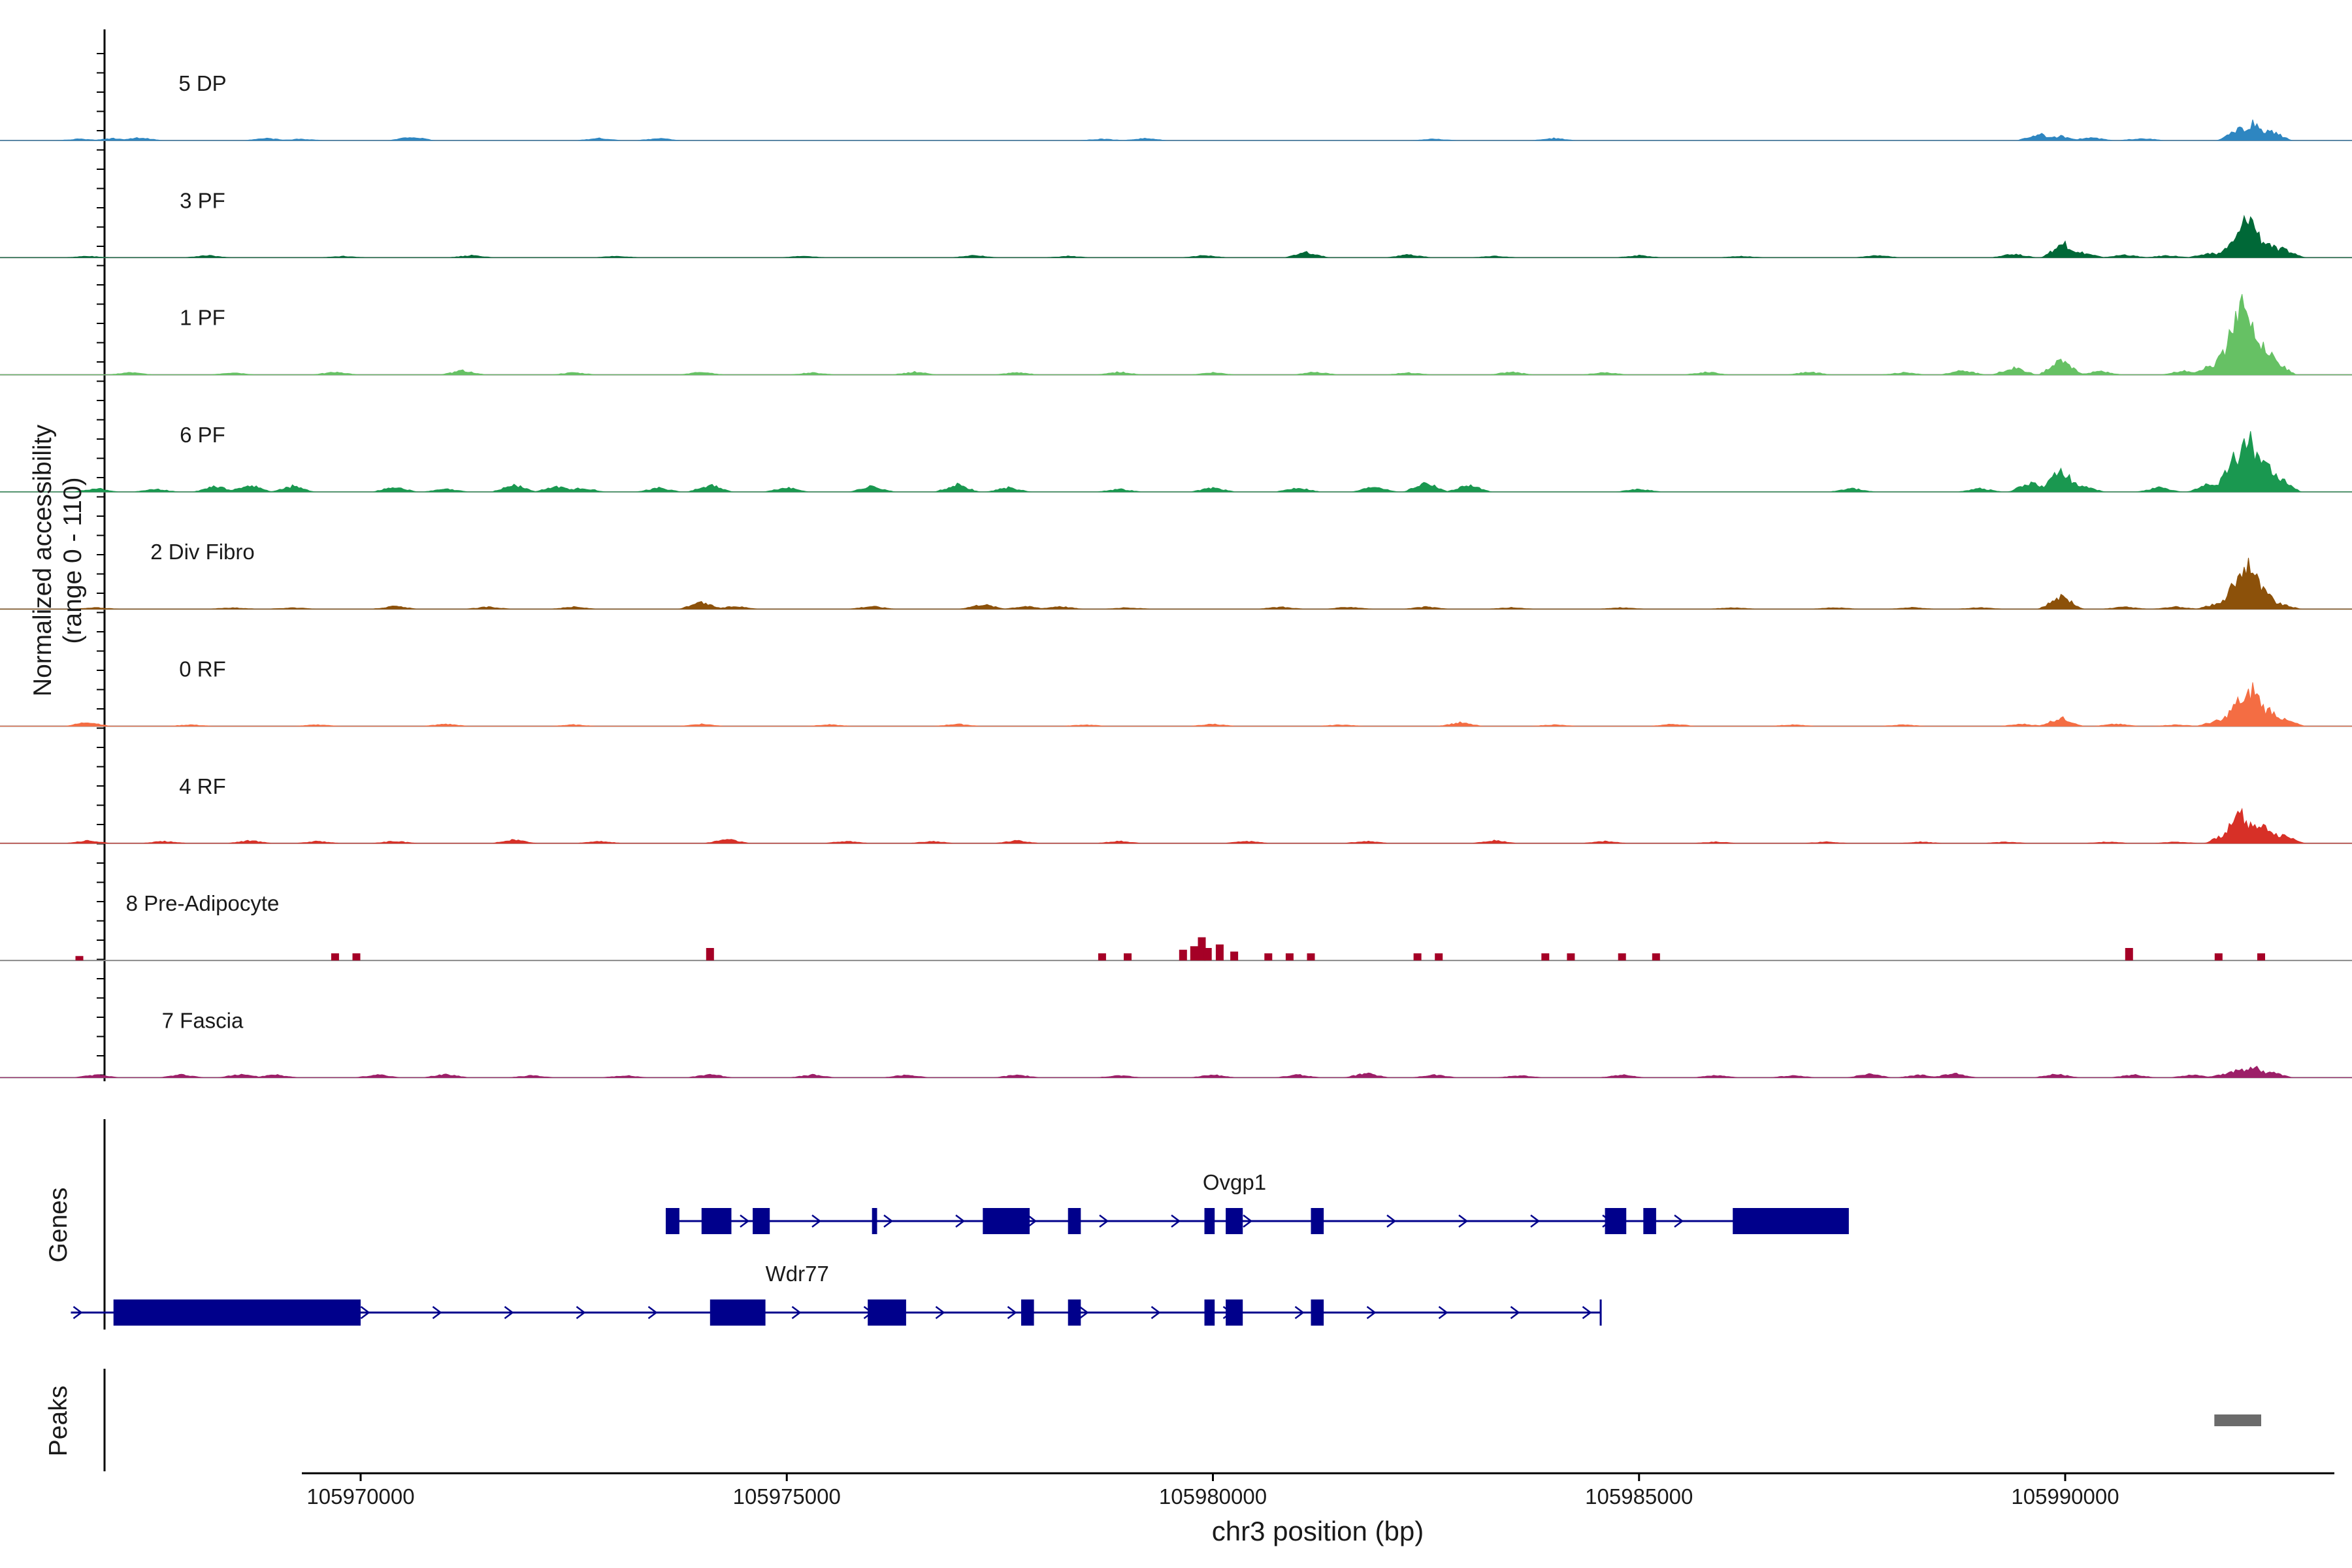 Image resolution: width=2352 pixels, height=1568 pixels. I want to click on track: 5 DP, so click(1176, 106).